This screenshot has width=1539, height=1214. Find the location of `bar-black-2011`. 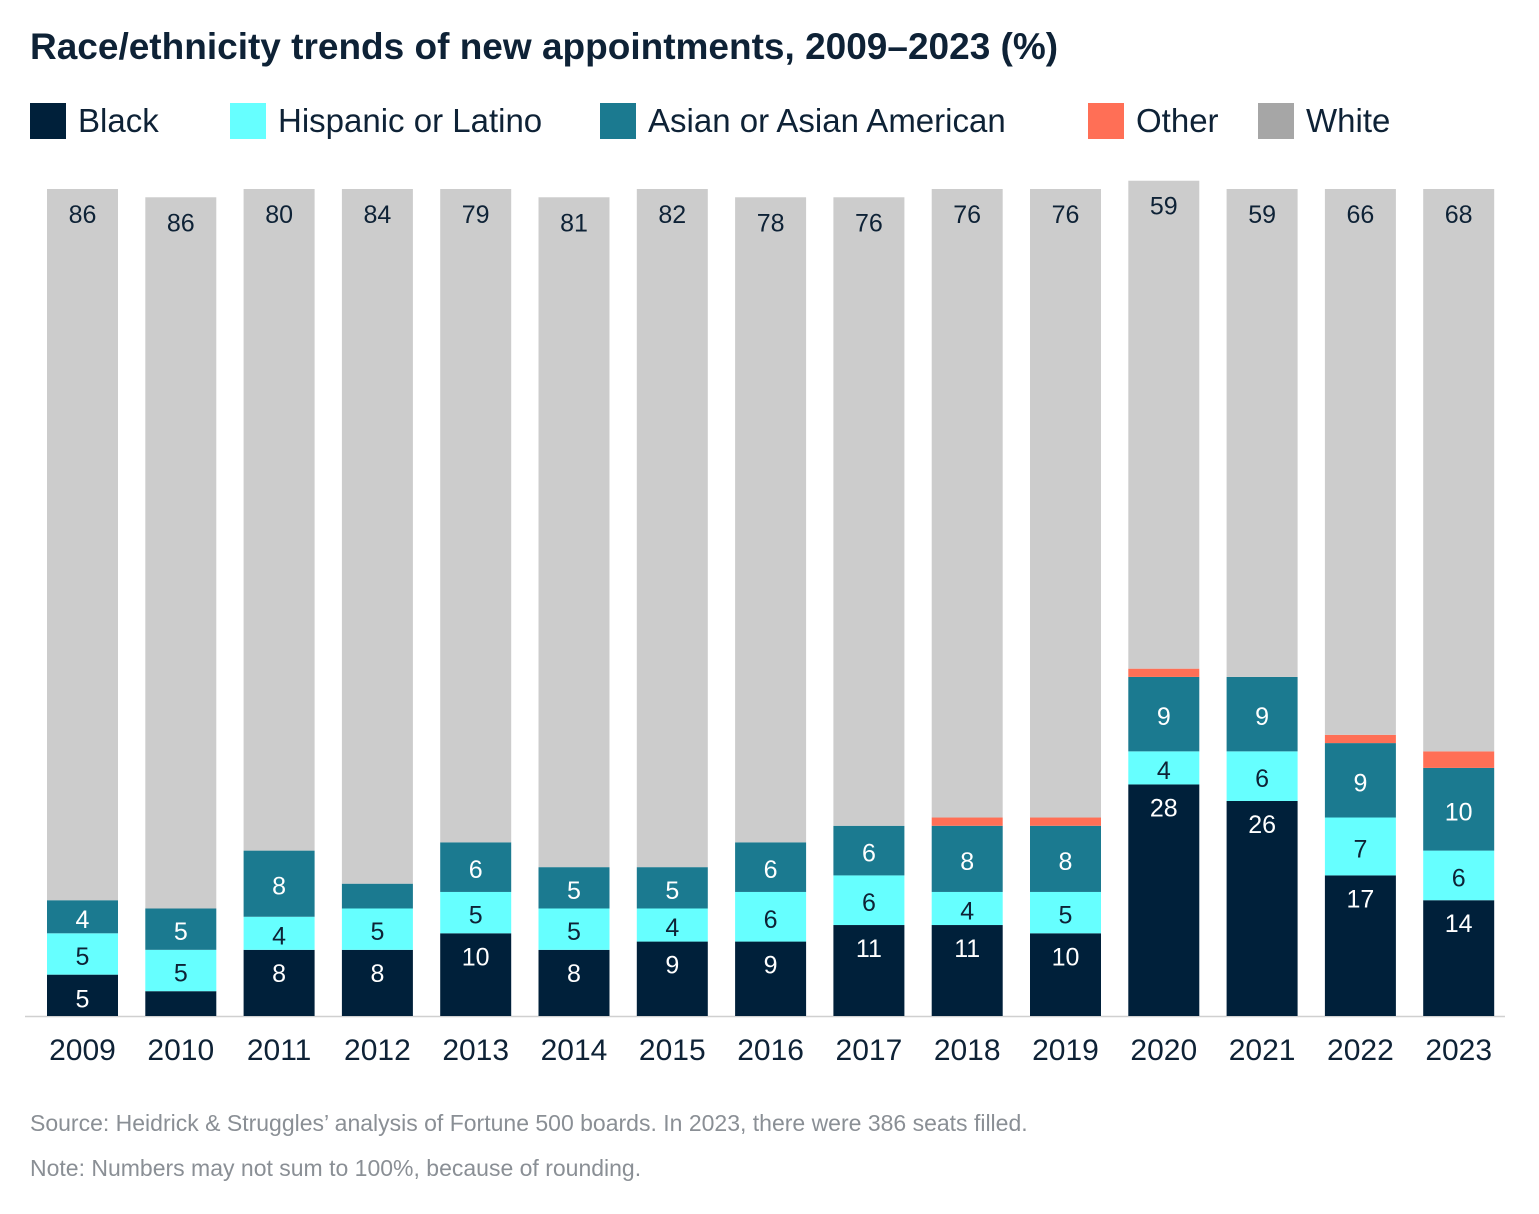

bar-black-2011 is located at coordinates (279, 982).